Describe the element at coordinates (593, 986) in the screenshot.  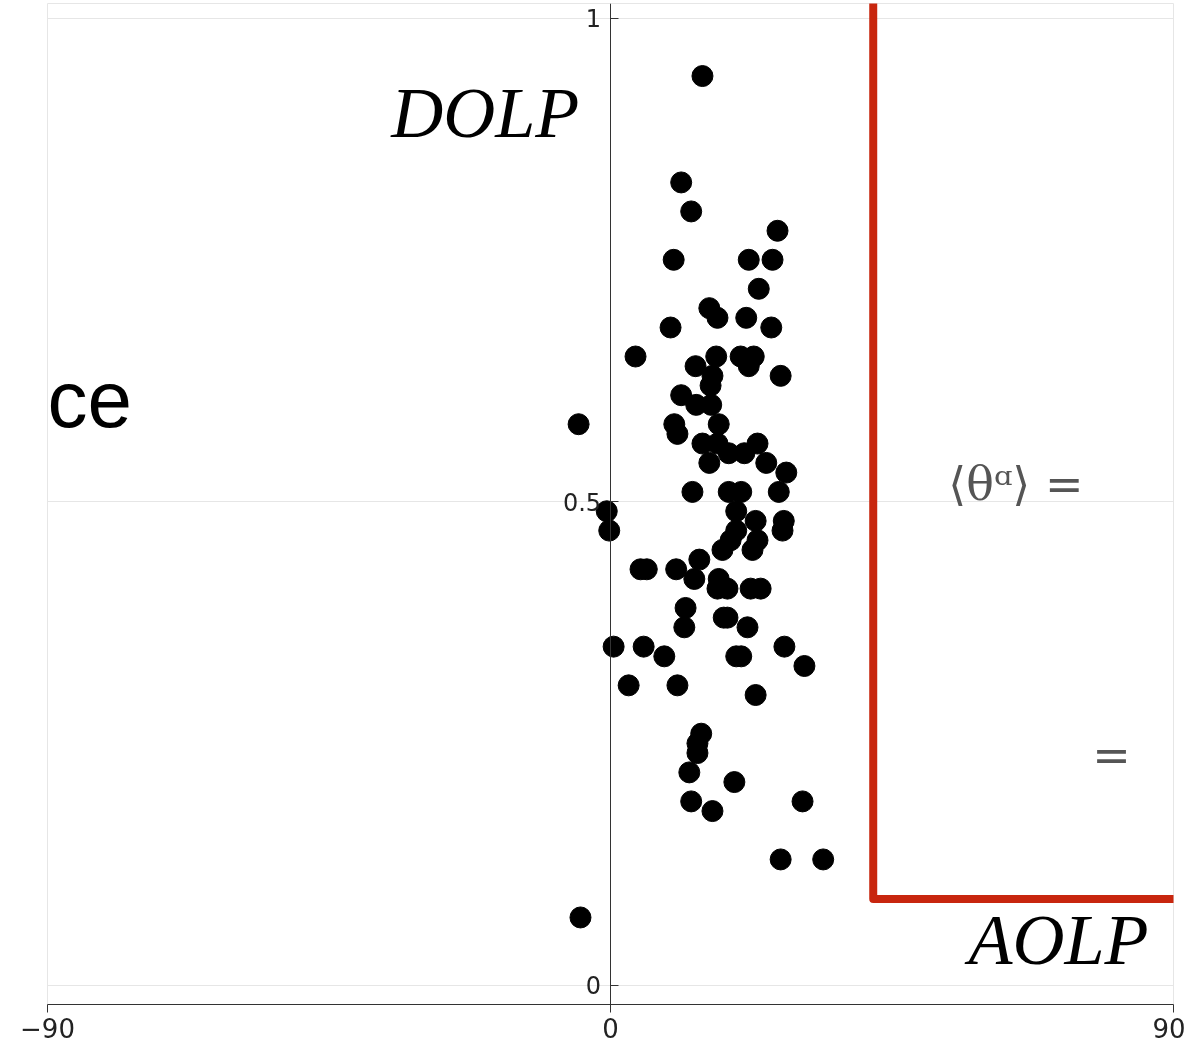
I see `y-tick-label: 0` at that location.